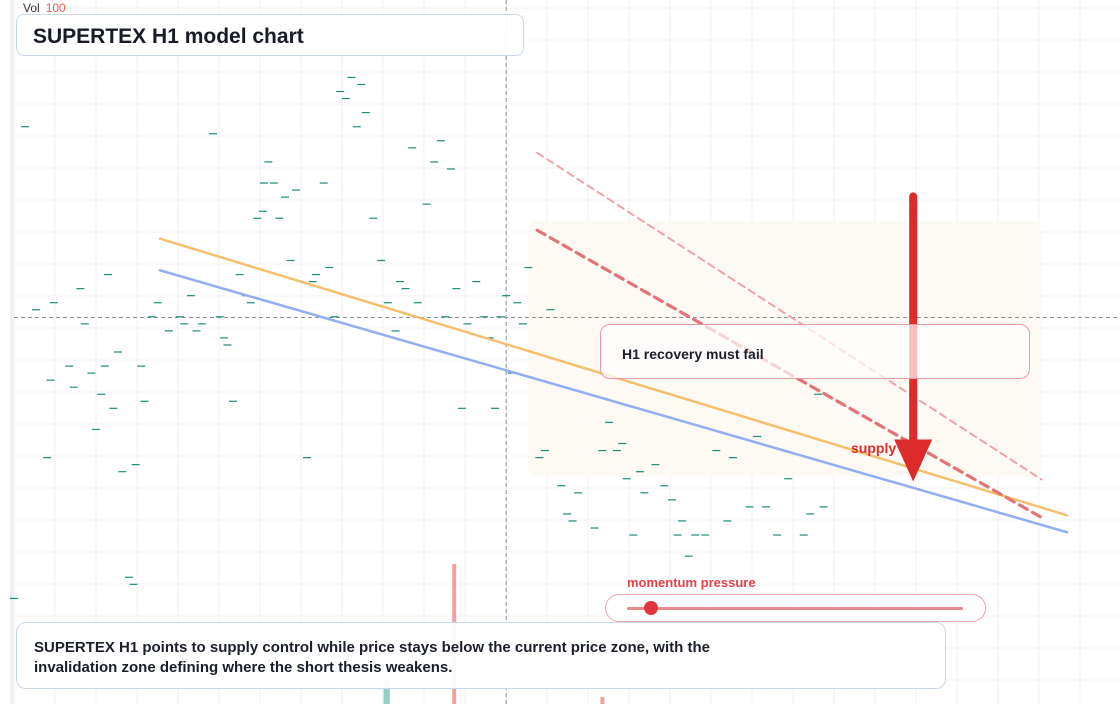 The height and width of the screenshot is (704, 1120). Describe the element at coordinates (168, 36) in the screenshot. I see `chart-title: SUPERTEX H1 model chart` at that location.